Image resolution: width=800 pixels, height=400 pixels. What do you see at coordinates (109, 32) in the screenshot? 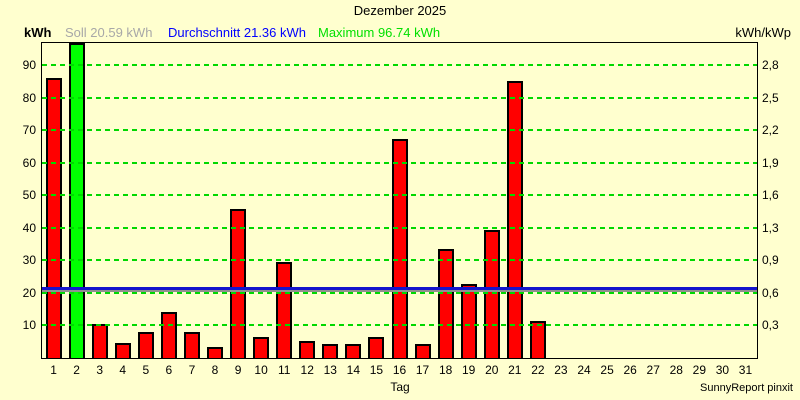
I see `legend-soll: Soll 20.59 kWh` at bounding box center [109, 32].